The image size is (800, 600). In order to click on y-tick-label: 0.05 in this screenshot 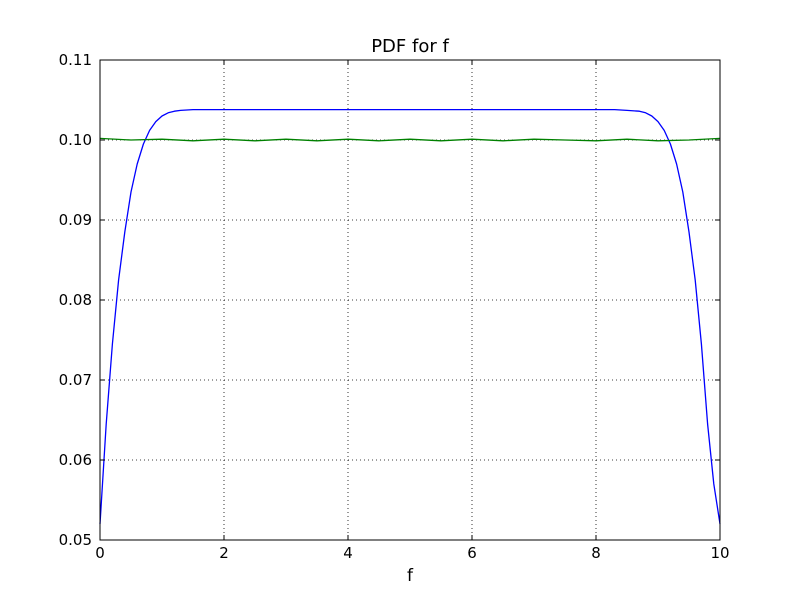, I will do `click(75, 540)`.